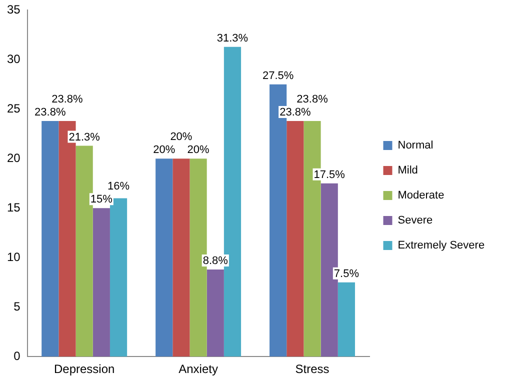 Image resolution: width=505 pixels, height=387 pixels. What do you see at coordinates (13, 108) in the screenshot?
I see `y-tick-label: 25` at bounding box center [13, 108].